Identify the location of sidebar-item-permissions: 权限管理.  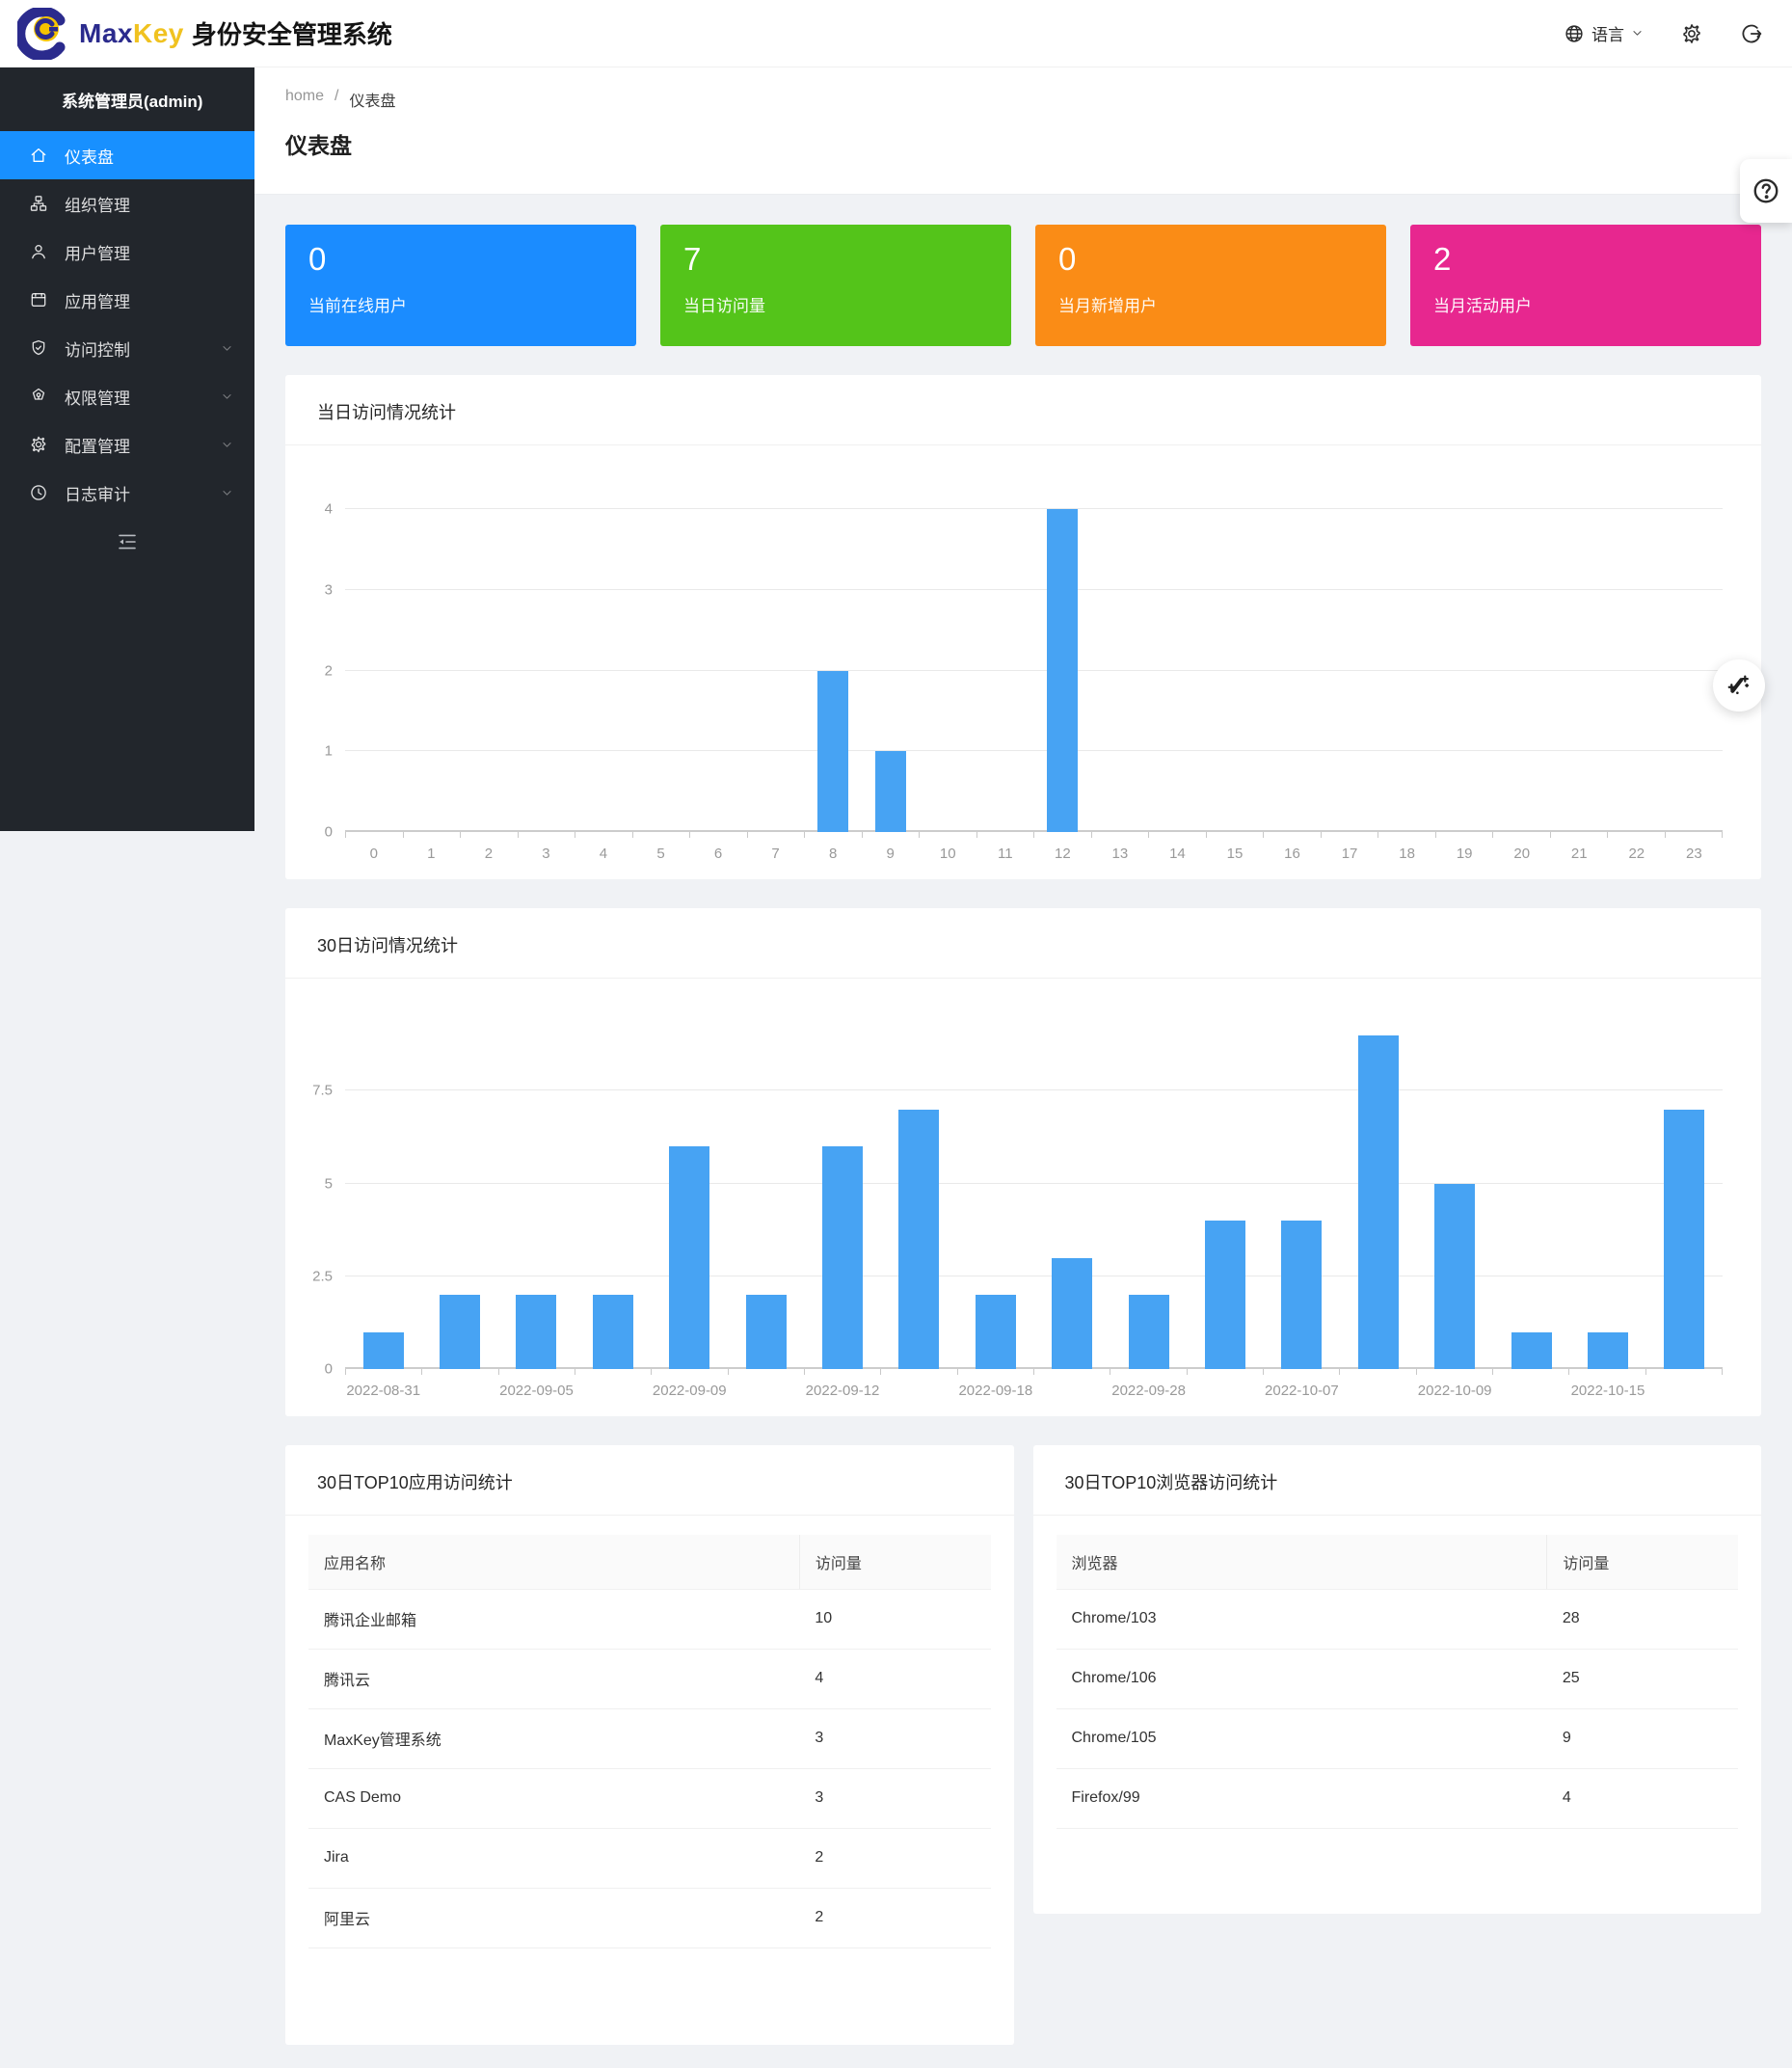
(127, 396).